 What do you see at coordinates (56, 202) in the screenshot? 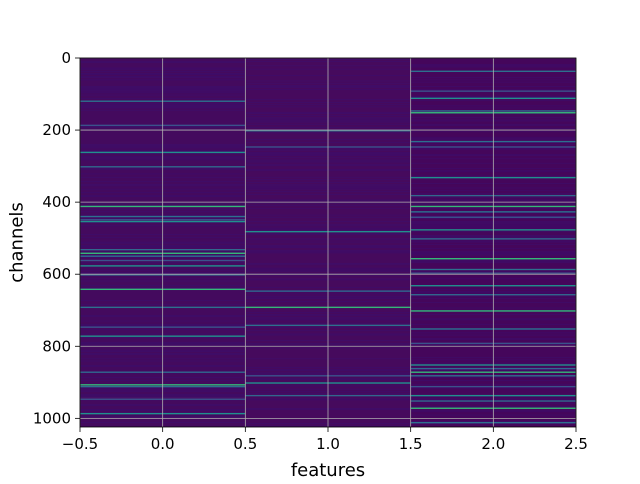
I see `y-tick-label: 400` at bounding box center [56, 202].